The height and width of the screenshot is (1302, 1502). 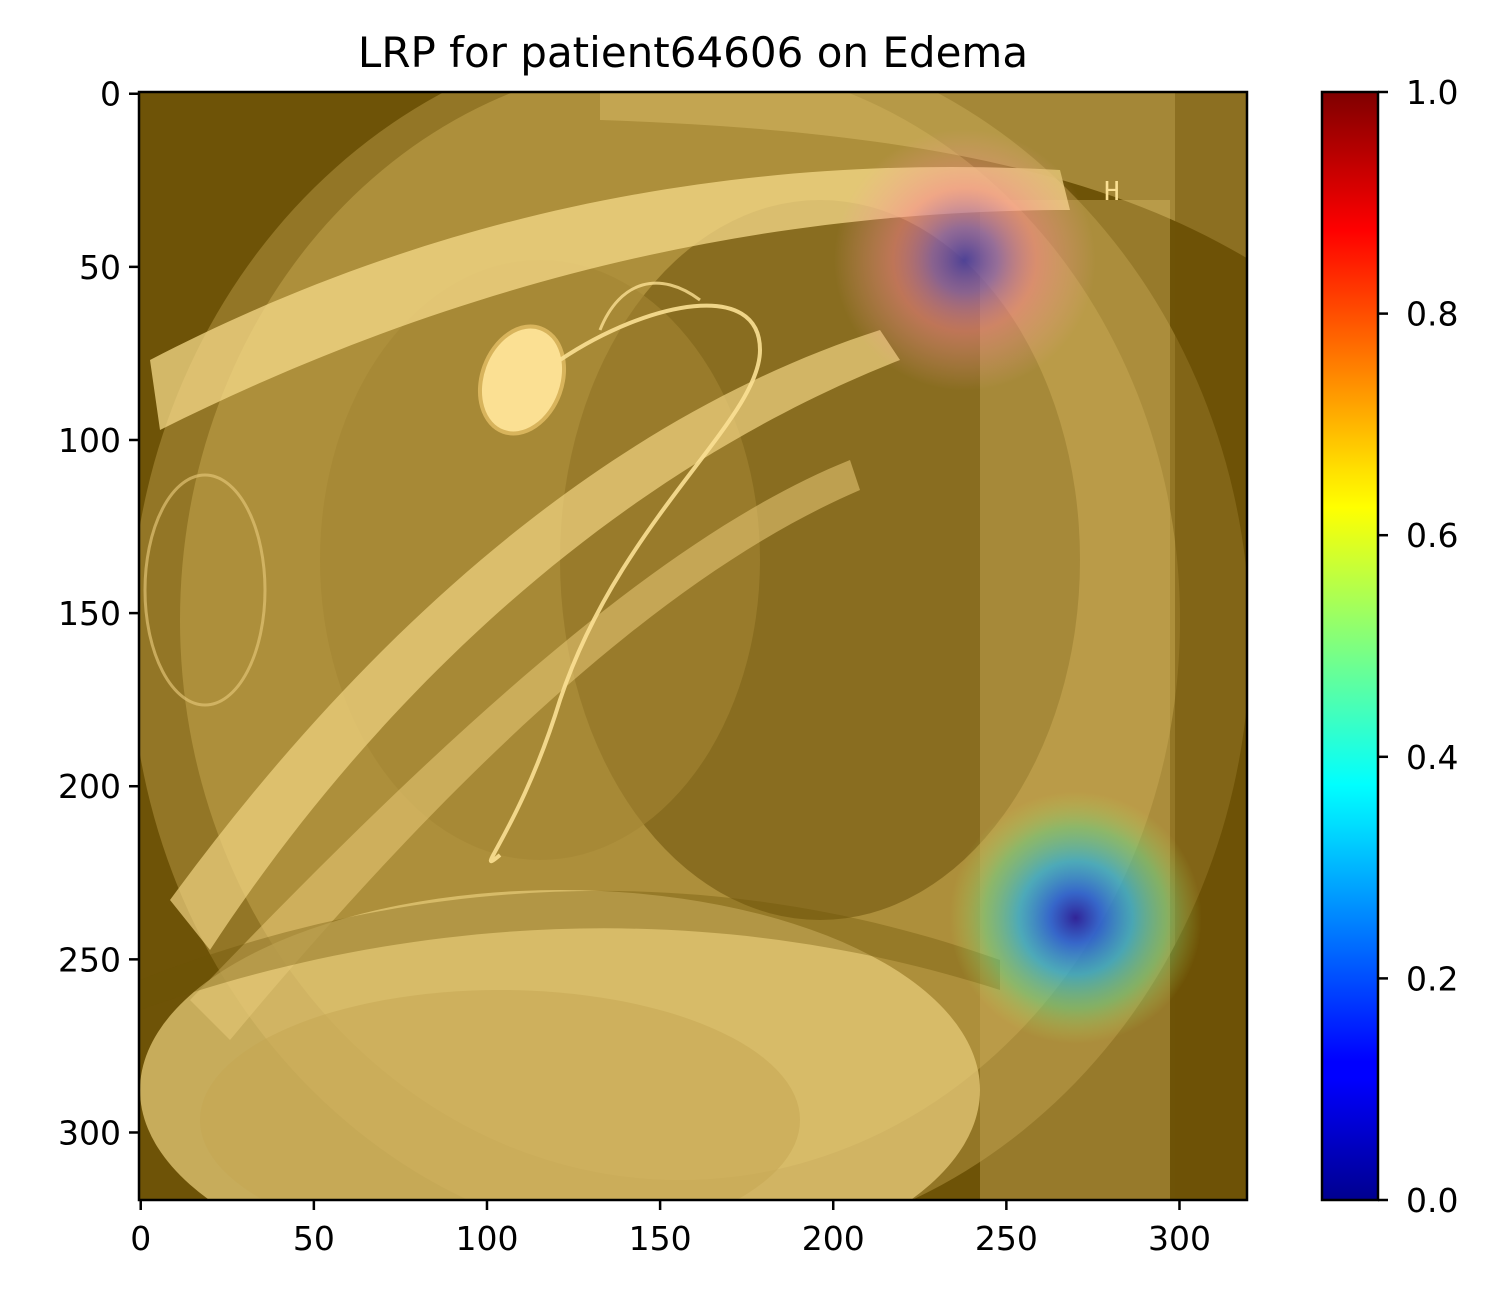 What do you see at coordinates (1432, 314) in the screenshot?
I see `colorbar-tick-label: 0.8` at bounding box center [1432, 314].